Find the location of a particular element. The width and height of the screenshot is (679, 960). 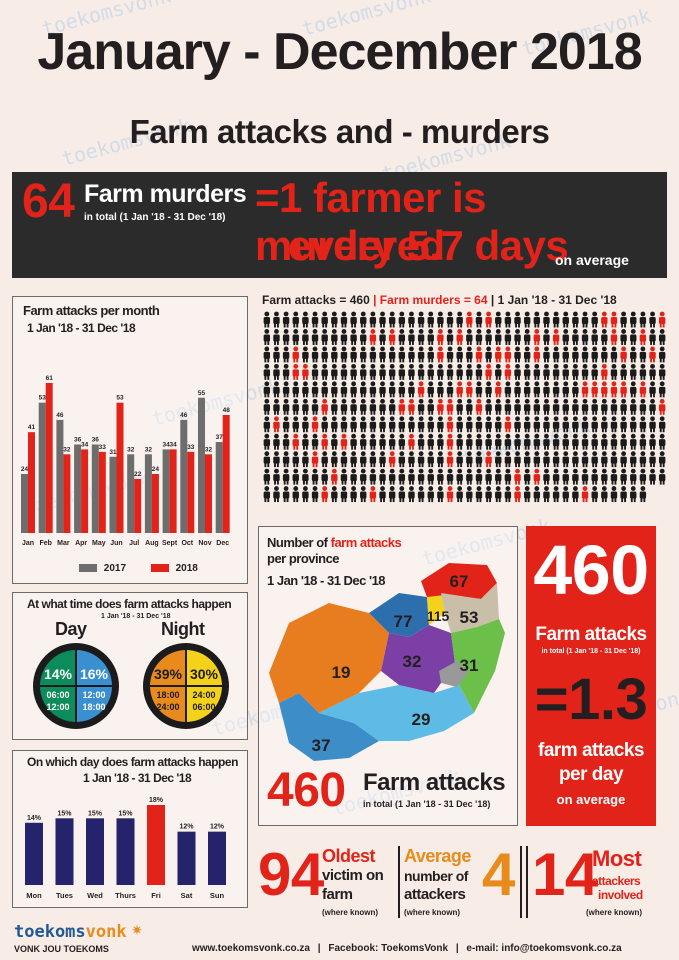

legend-swatch-2018 is located at coordinates (159, 568).